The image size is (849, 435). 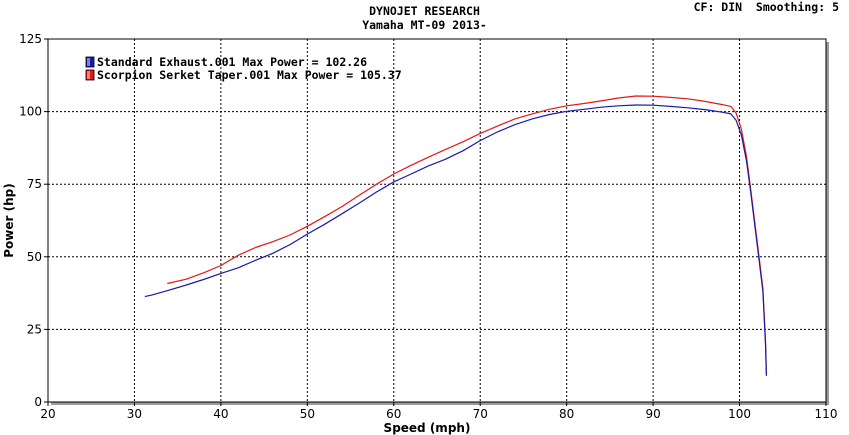 I want to click on x-tick-label: 30, so click(x=134, y=414).